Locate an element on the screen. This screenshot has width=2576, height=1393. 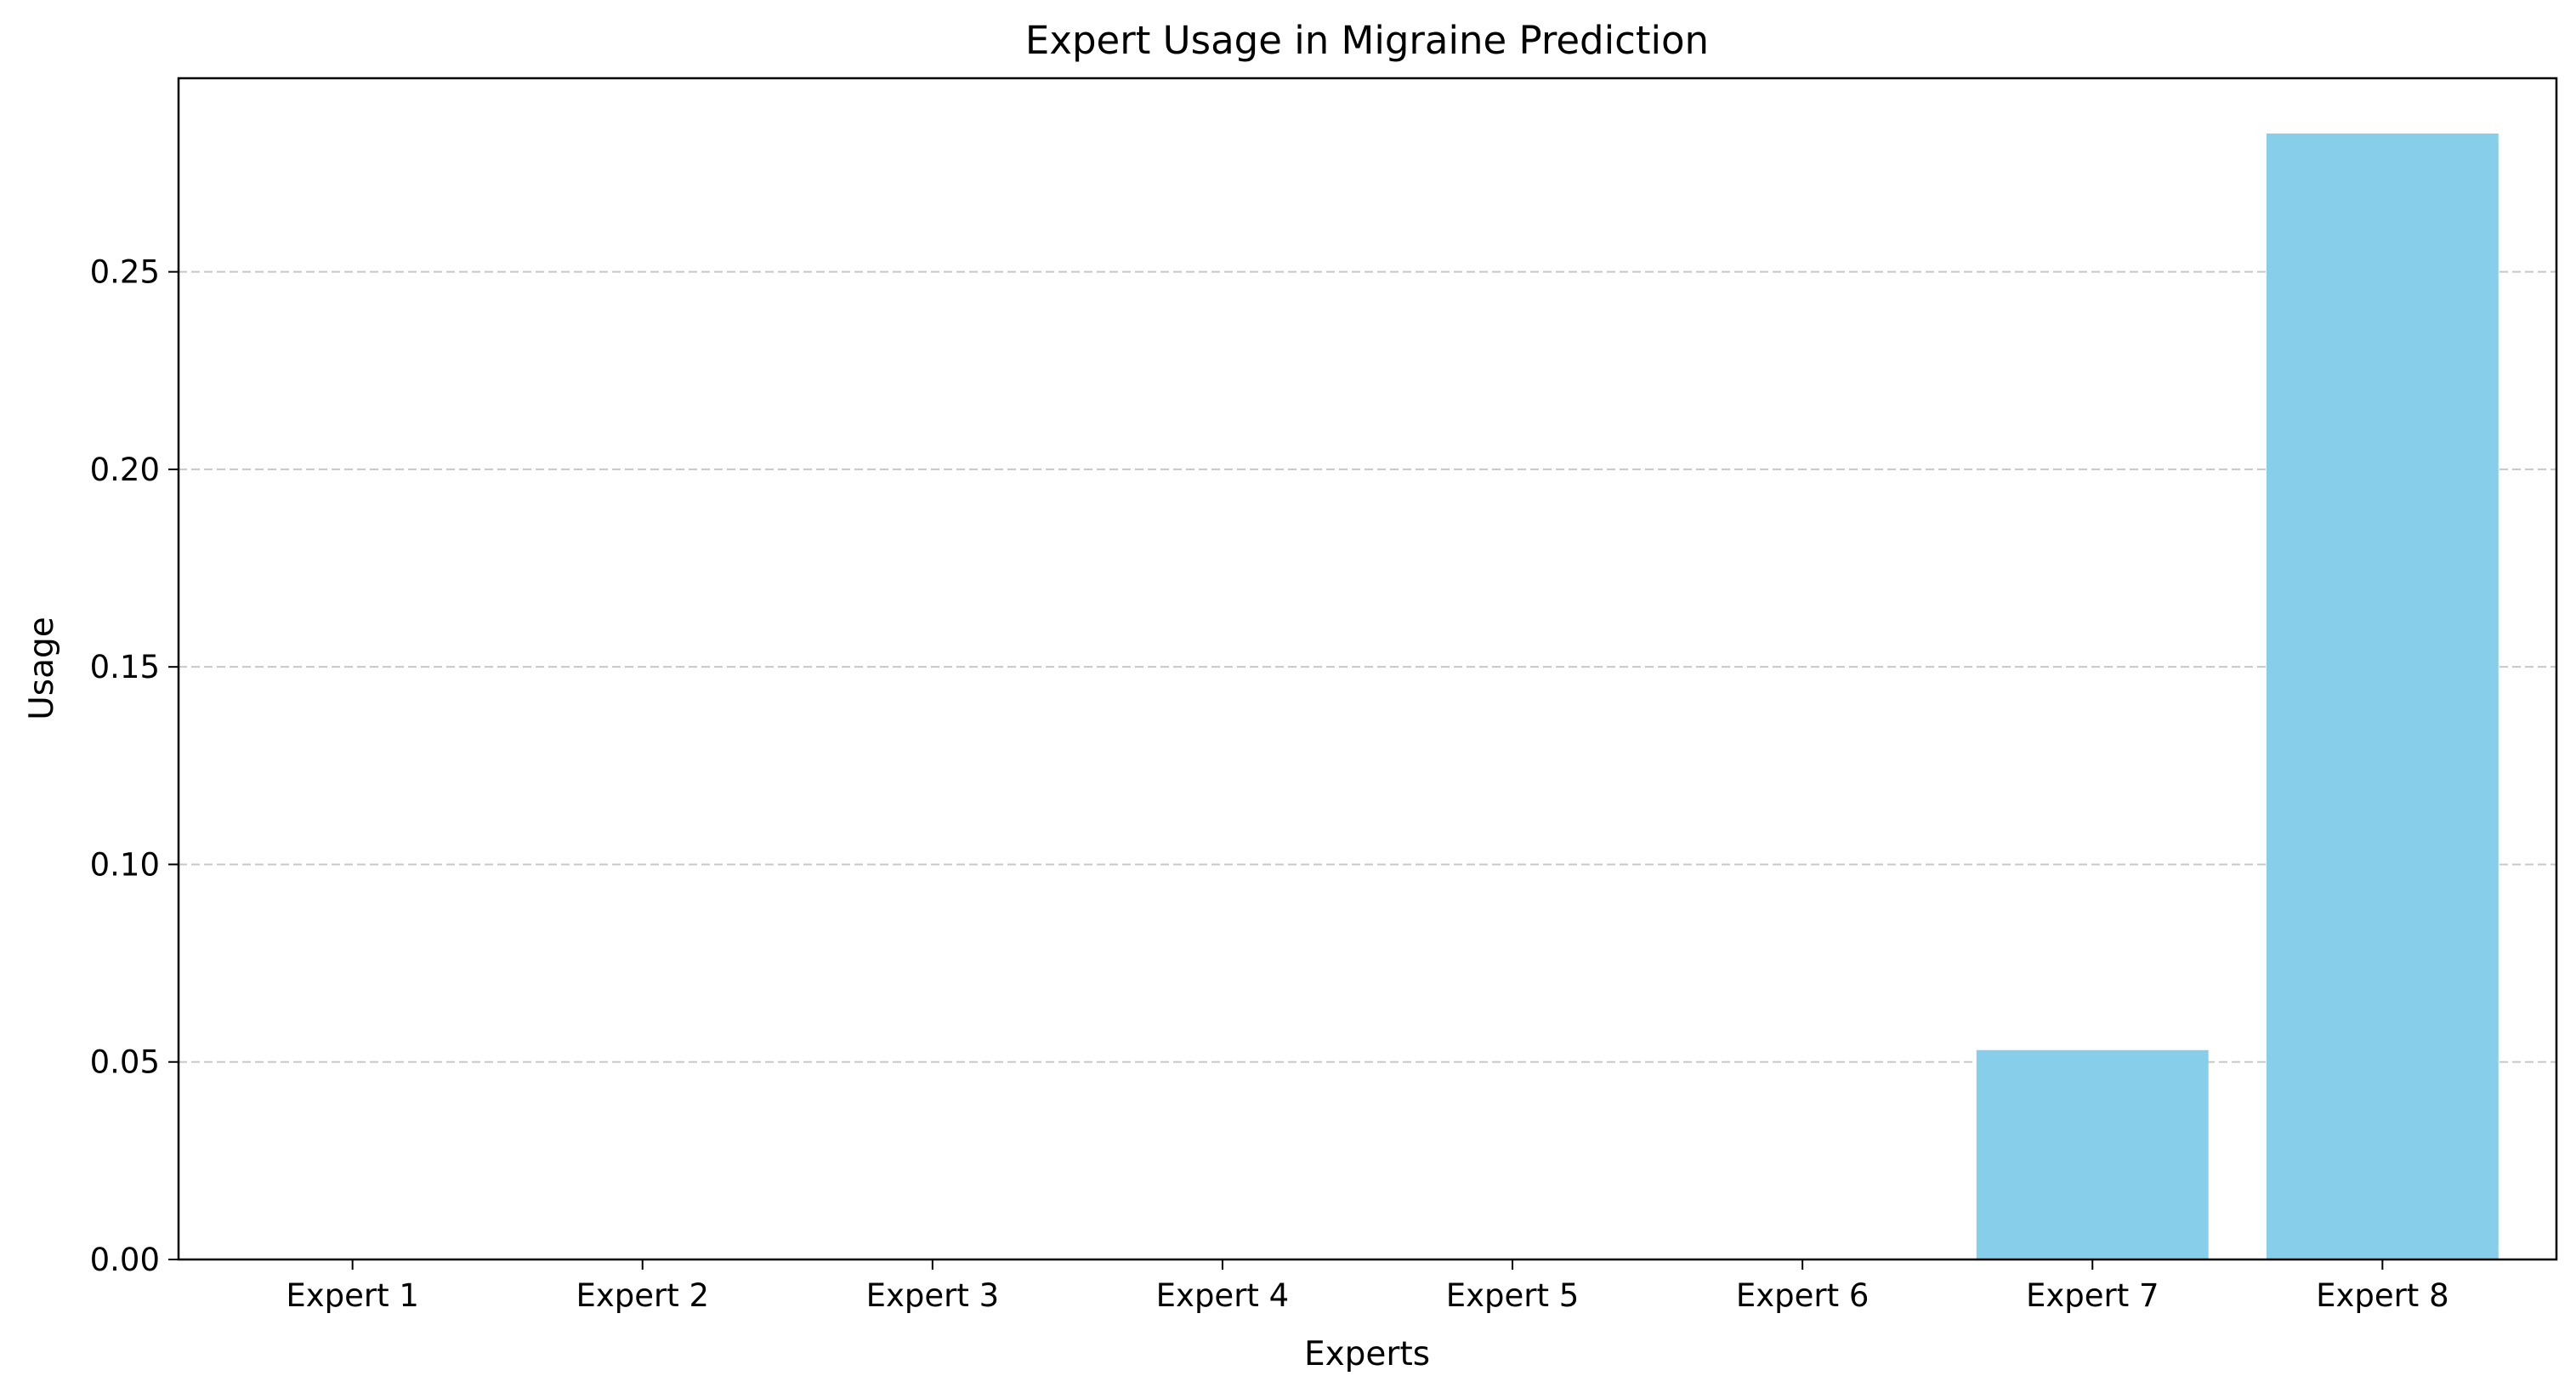
x-axis-label: Experts is located at coordinates (1367, 1354).